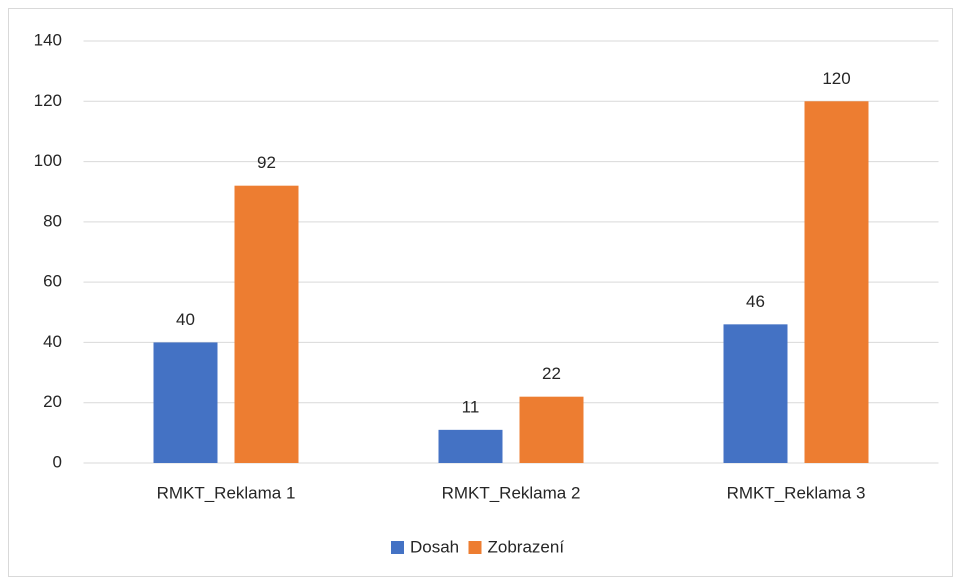 This screenshot has width=955, height=581. I want to click on data-label: 22, so click(551, 373).